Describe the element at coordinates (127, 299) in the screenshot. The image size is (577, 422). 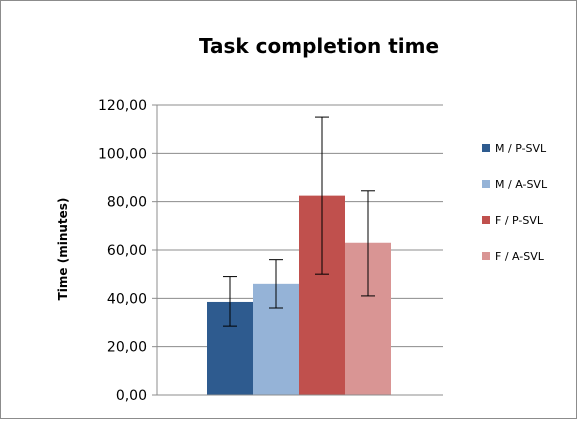
I see `y-tick-label: 40,00` at that location.